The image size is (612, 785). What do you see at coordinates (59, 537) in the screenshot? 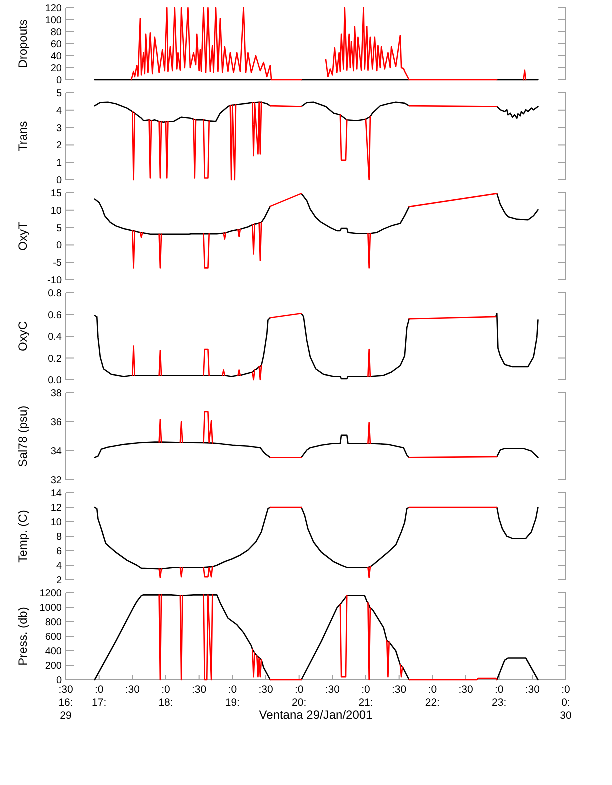
I see `y-tick-label: 8` at bounding box center [59, 537].